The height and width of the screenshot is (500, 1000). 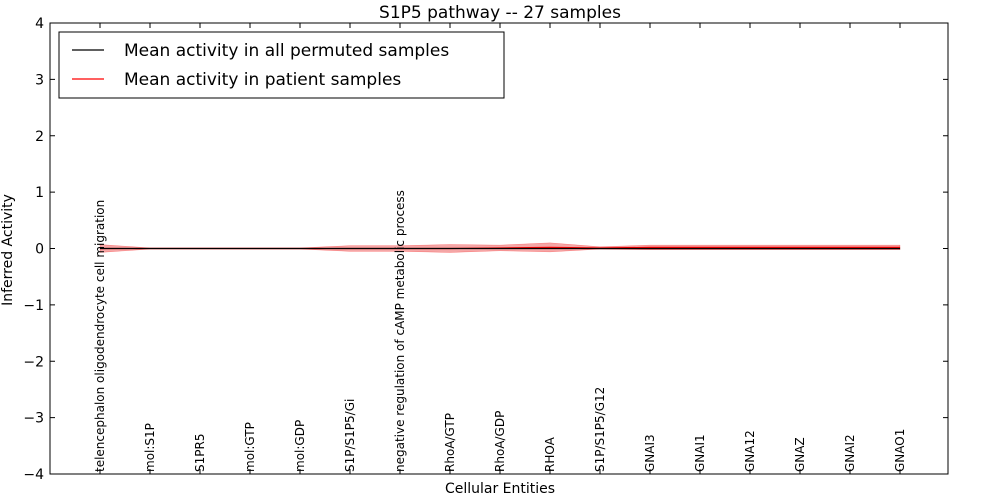 What do you see at coordinates (300, 446) in the screenshot?
I see `x-tick-label: mol:GDP` at bounding box center [300, 446].